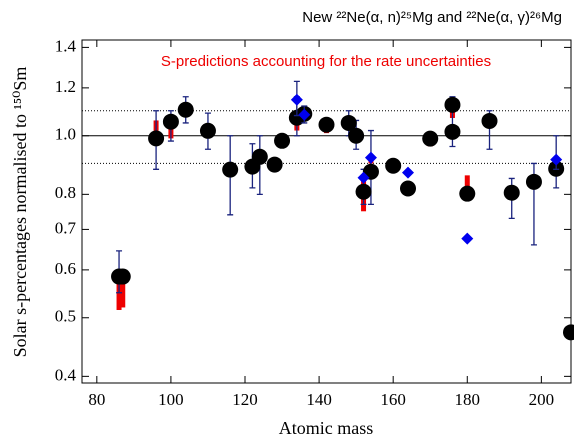 The width and height of the screenshot is (574, 443). What do you see at coordinates (468, 399) in the screenshot?
I see `x-tick-label: 180` at bounding box center [468, 399].